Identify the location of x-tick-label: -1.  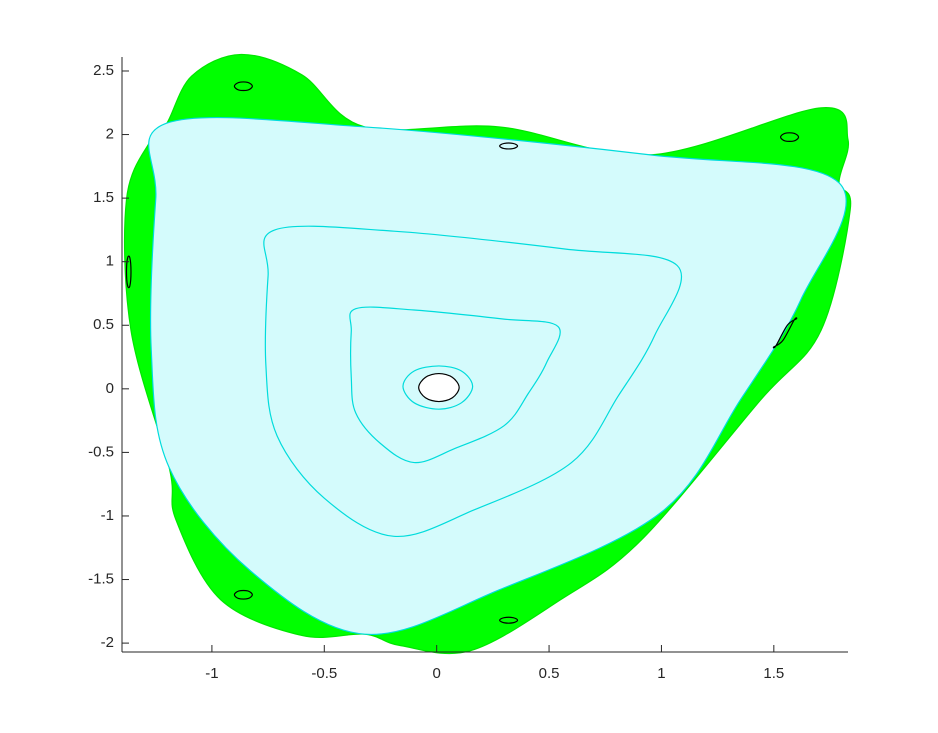
(211, 673).